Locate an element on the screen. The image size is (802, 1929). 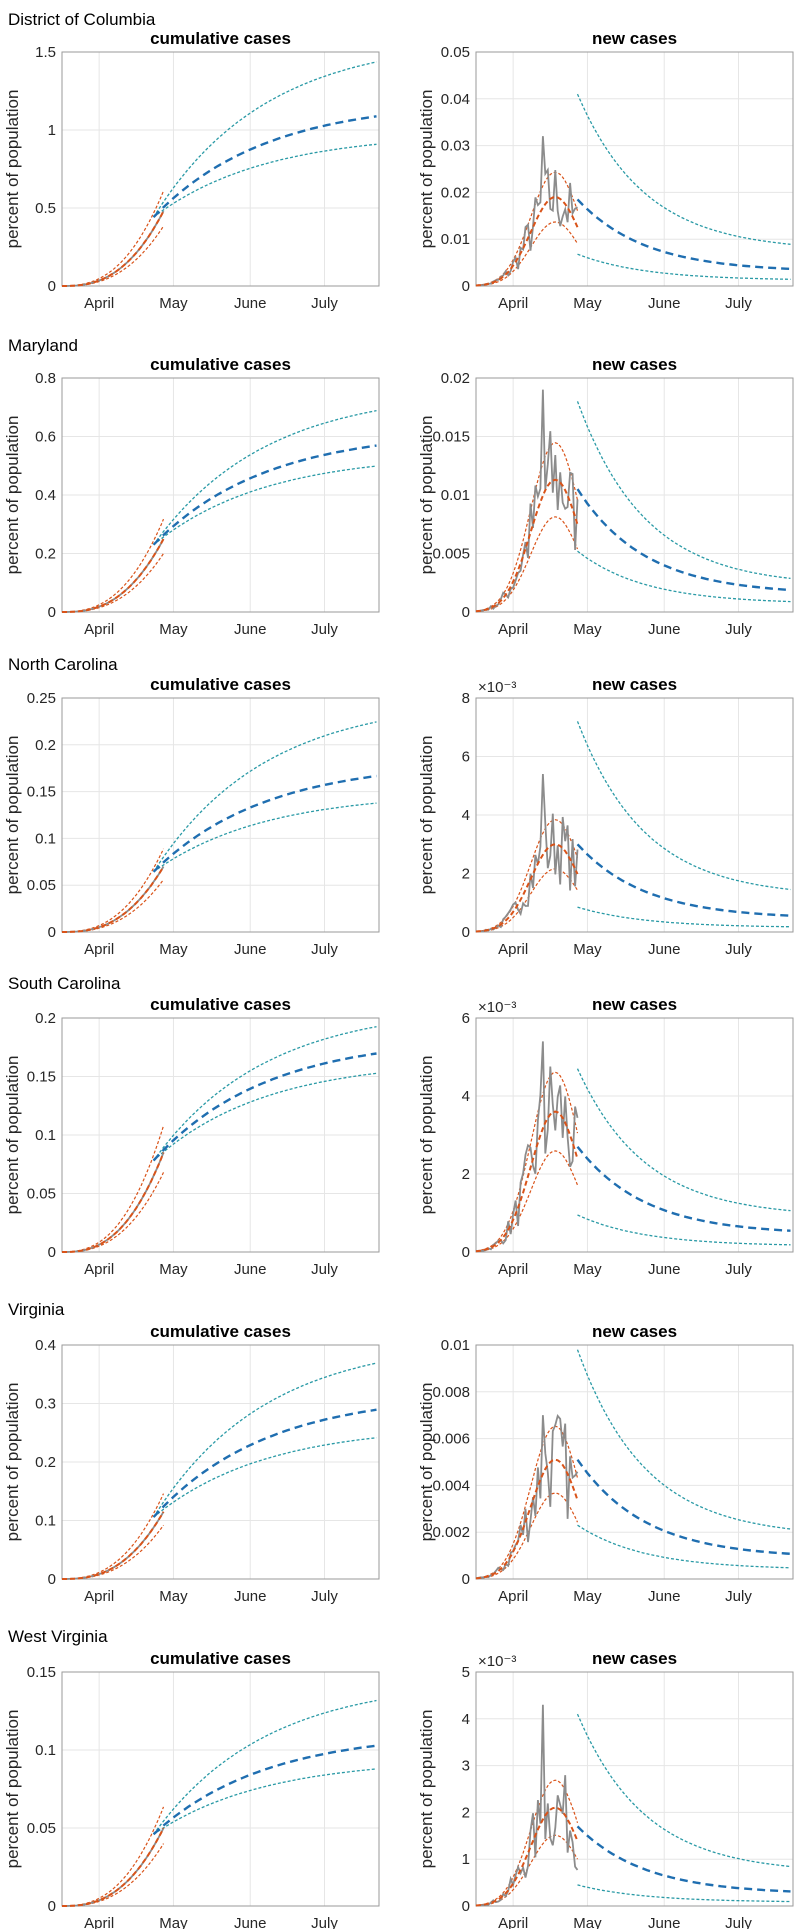
y-tick-label: 0.8 is located at coordinates (45, 378).